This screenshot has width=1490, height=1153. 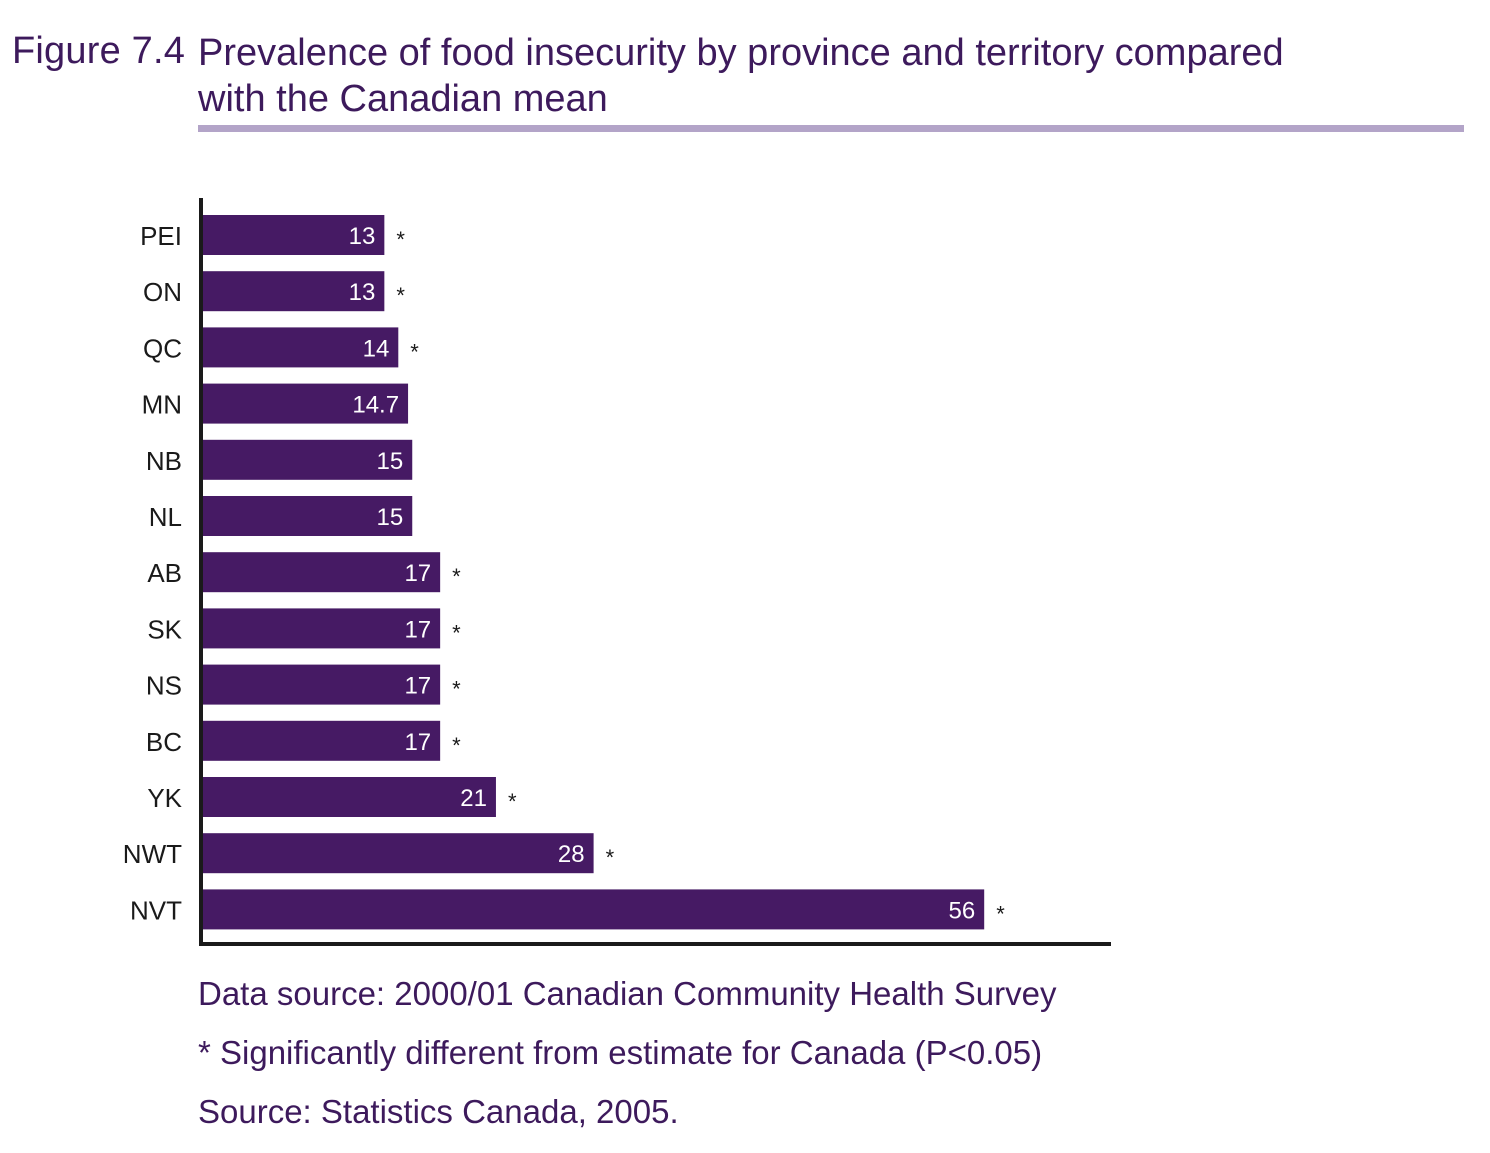 What do you see at coordinates (294, 235) in the screenshot?
I see `bar-pei` at bounding box center [294, 235].